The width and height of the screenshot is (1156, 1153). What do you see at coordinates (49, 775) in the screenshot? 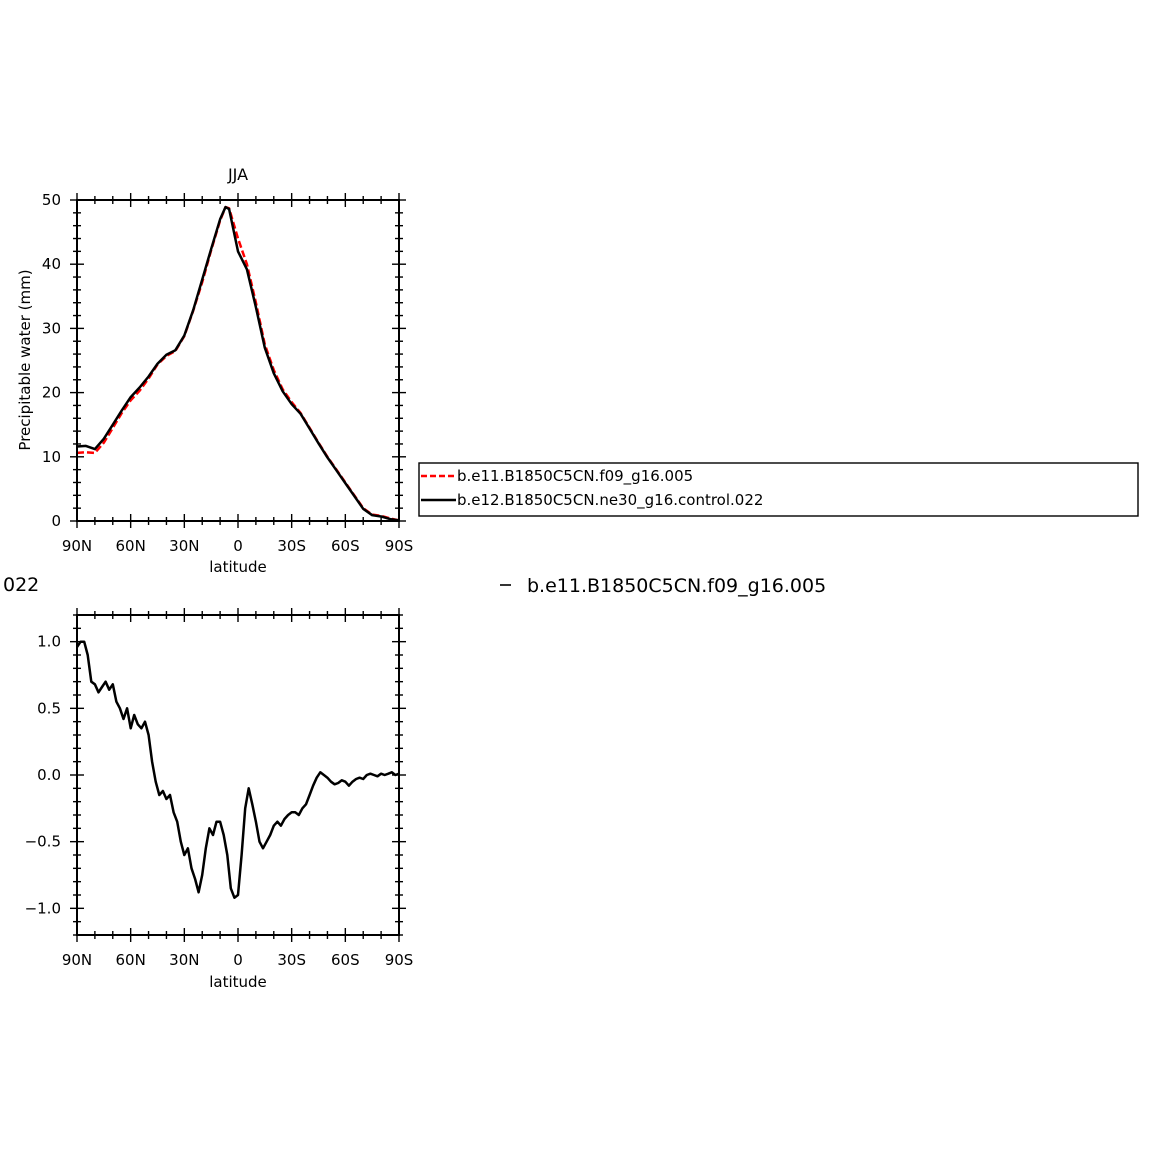
I see `bottom-ytick-label: 0.0` at bounding box center [49, 775].